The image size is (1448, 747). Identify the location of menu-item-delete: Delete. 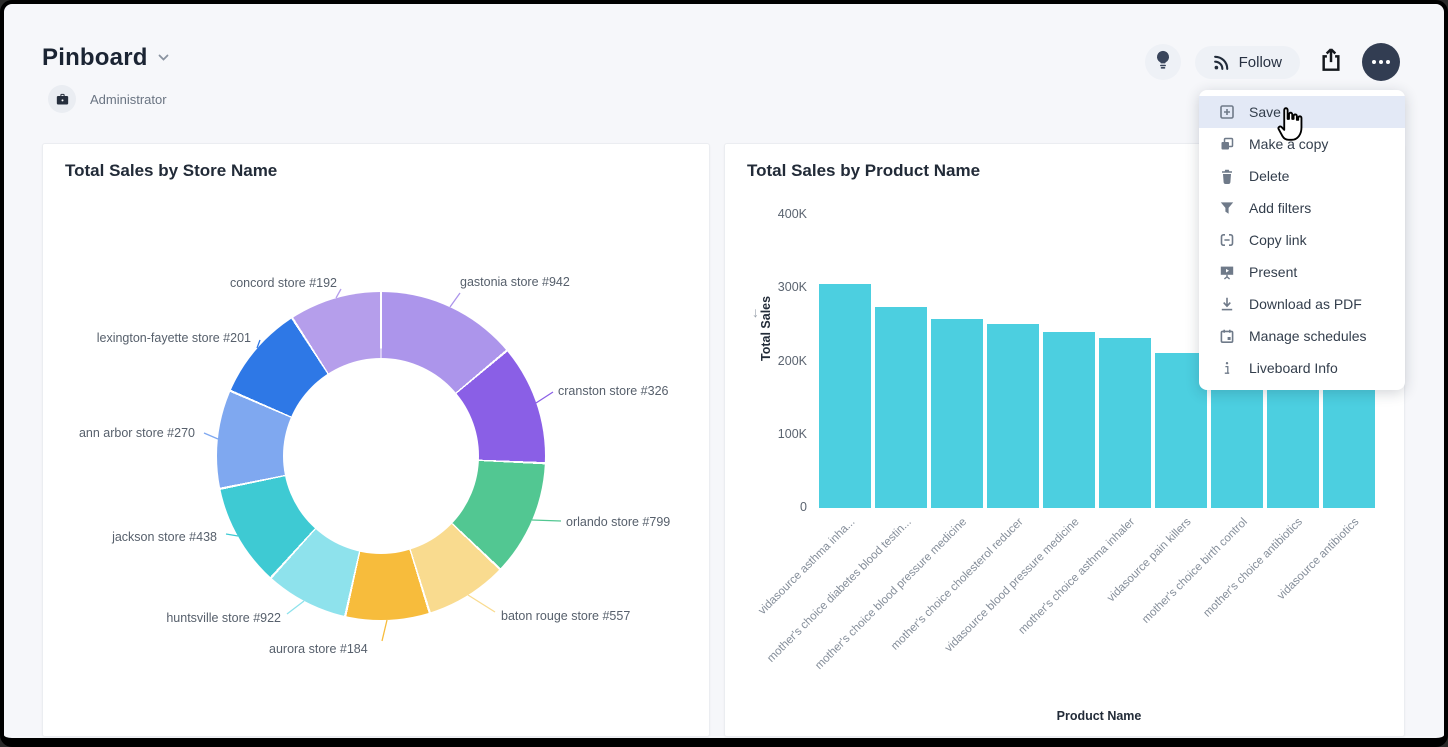
(1302, 176).